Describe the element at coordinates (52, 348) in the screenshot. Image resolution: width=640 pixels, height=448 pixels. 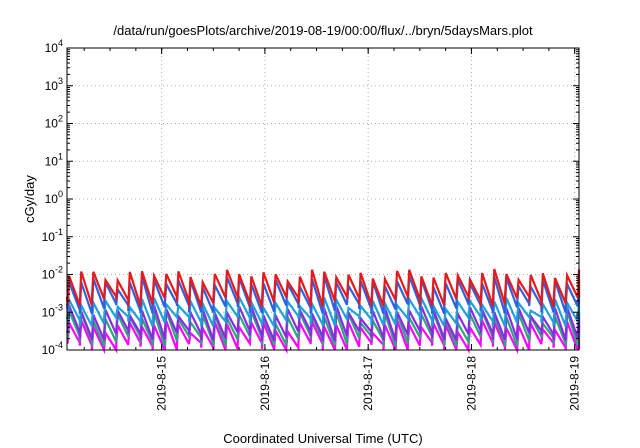
I see `y-tick-label: 10⁻⁴` at that location.